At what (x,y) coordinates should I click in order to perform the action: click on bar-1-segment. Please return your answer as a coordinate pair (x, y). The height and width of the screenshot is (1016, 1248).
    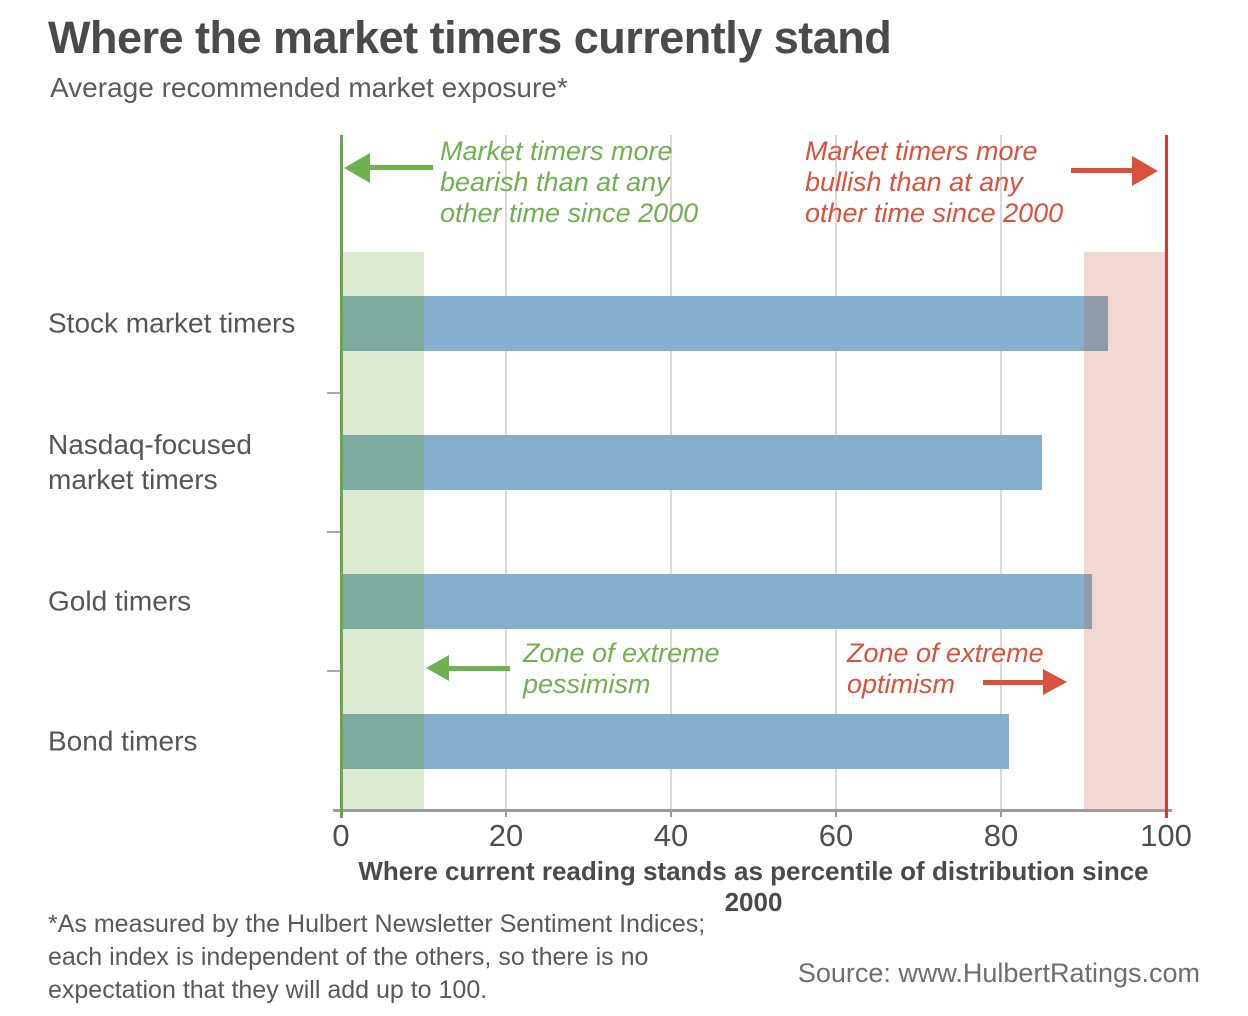
    Looking at the image, I should click on (733, 462).